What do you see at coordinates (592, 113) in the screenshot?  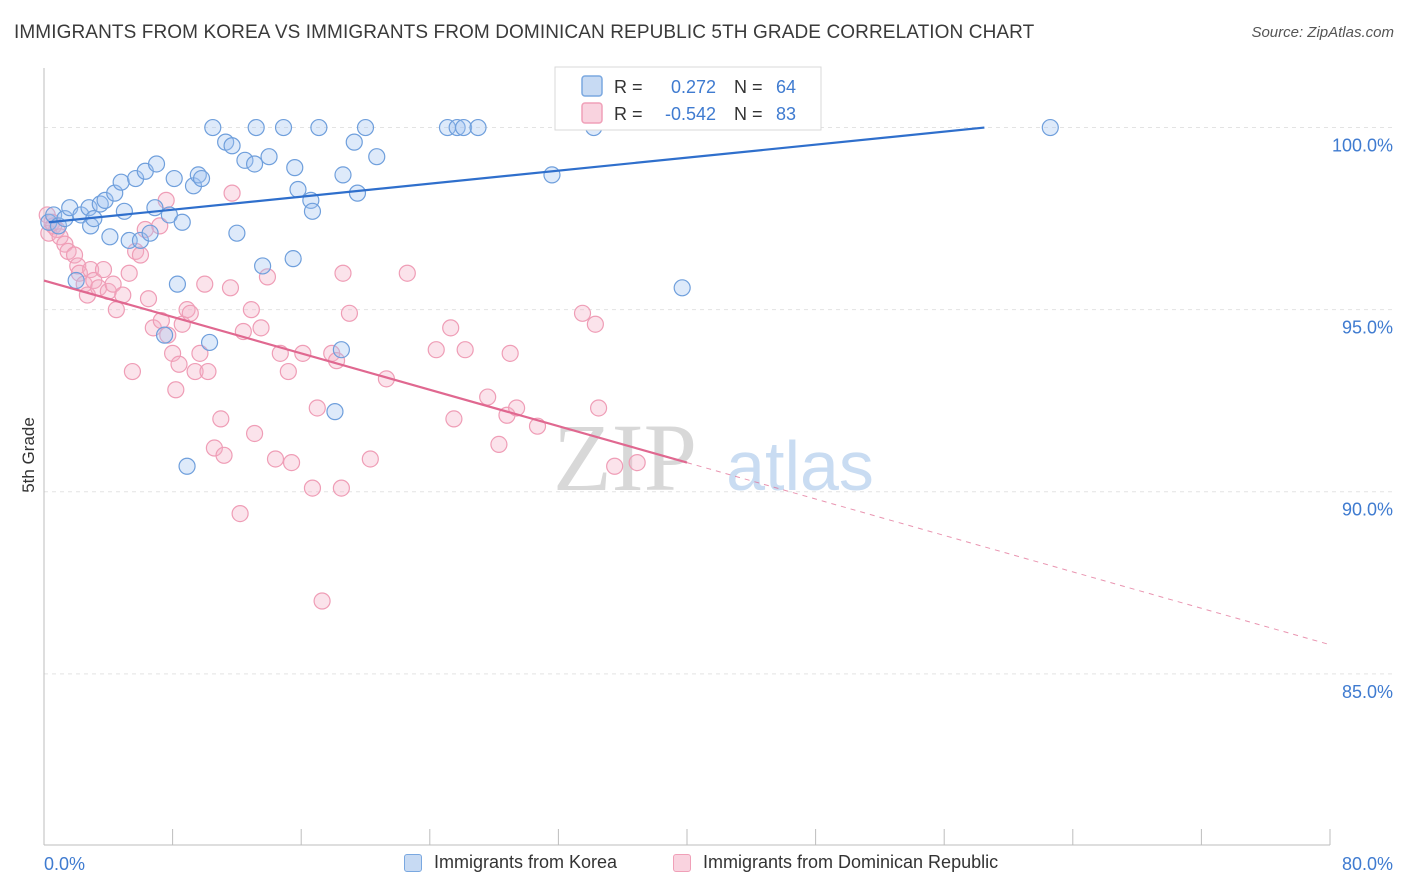 I see `stats-legend-swatch` at bounding box center [592, 113].